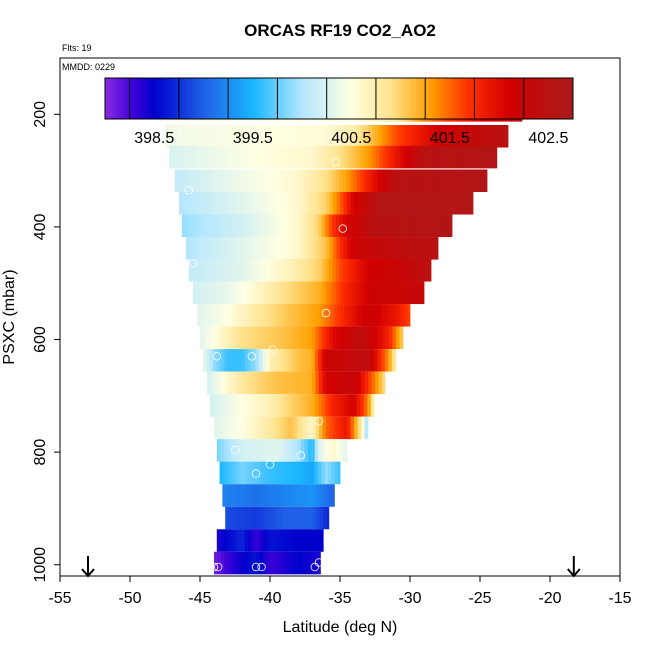  Describe the element at coordinates (574, 567) in the screenshot. I see `down-arrow-icon` at that location.